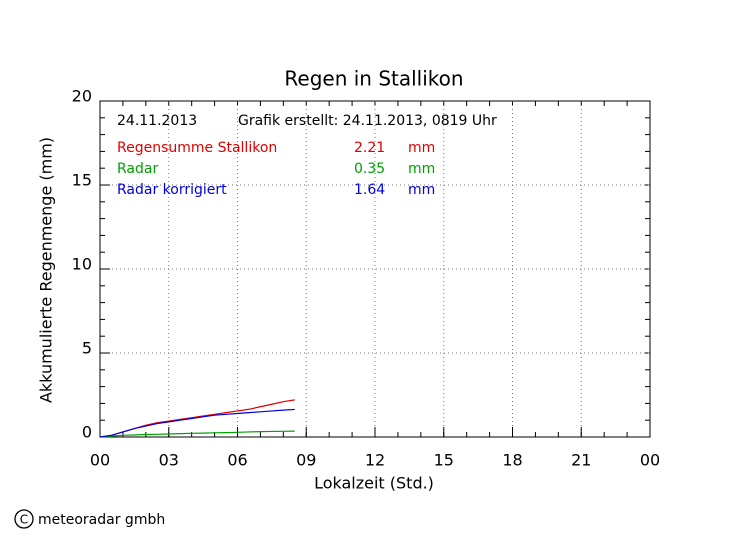 The width and height of the screenshot is (749, 539). Describe the element at coordinates (373, 79) in the screenshot. I see `chart-title: Regen in Stallikon` at that location.